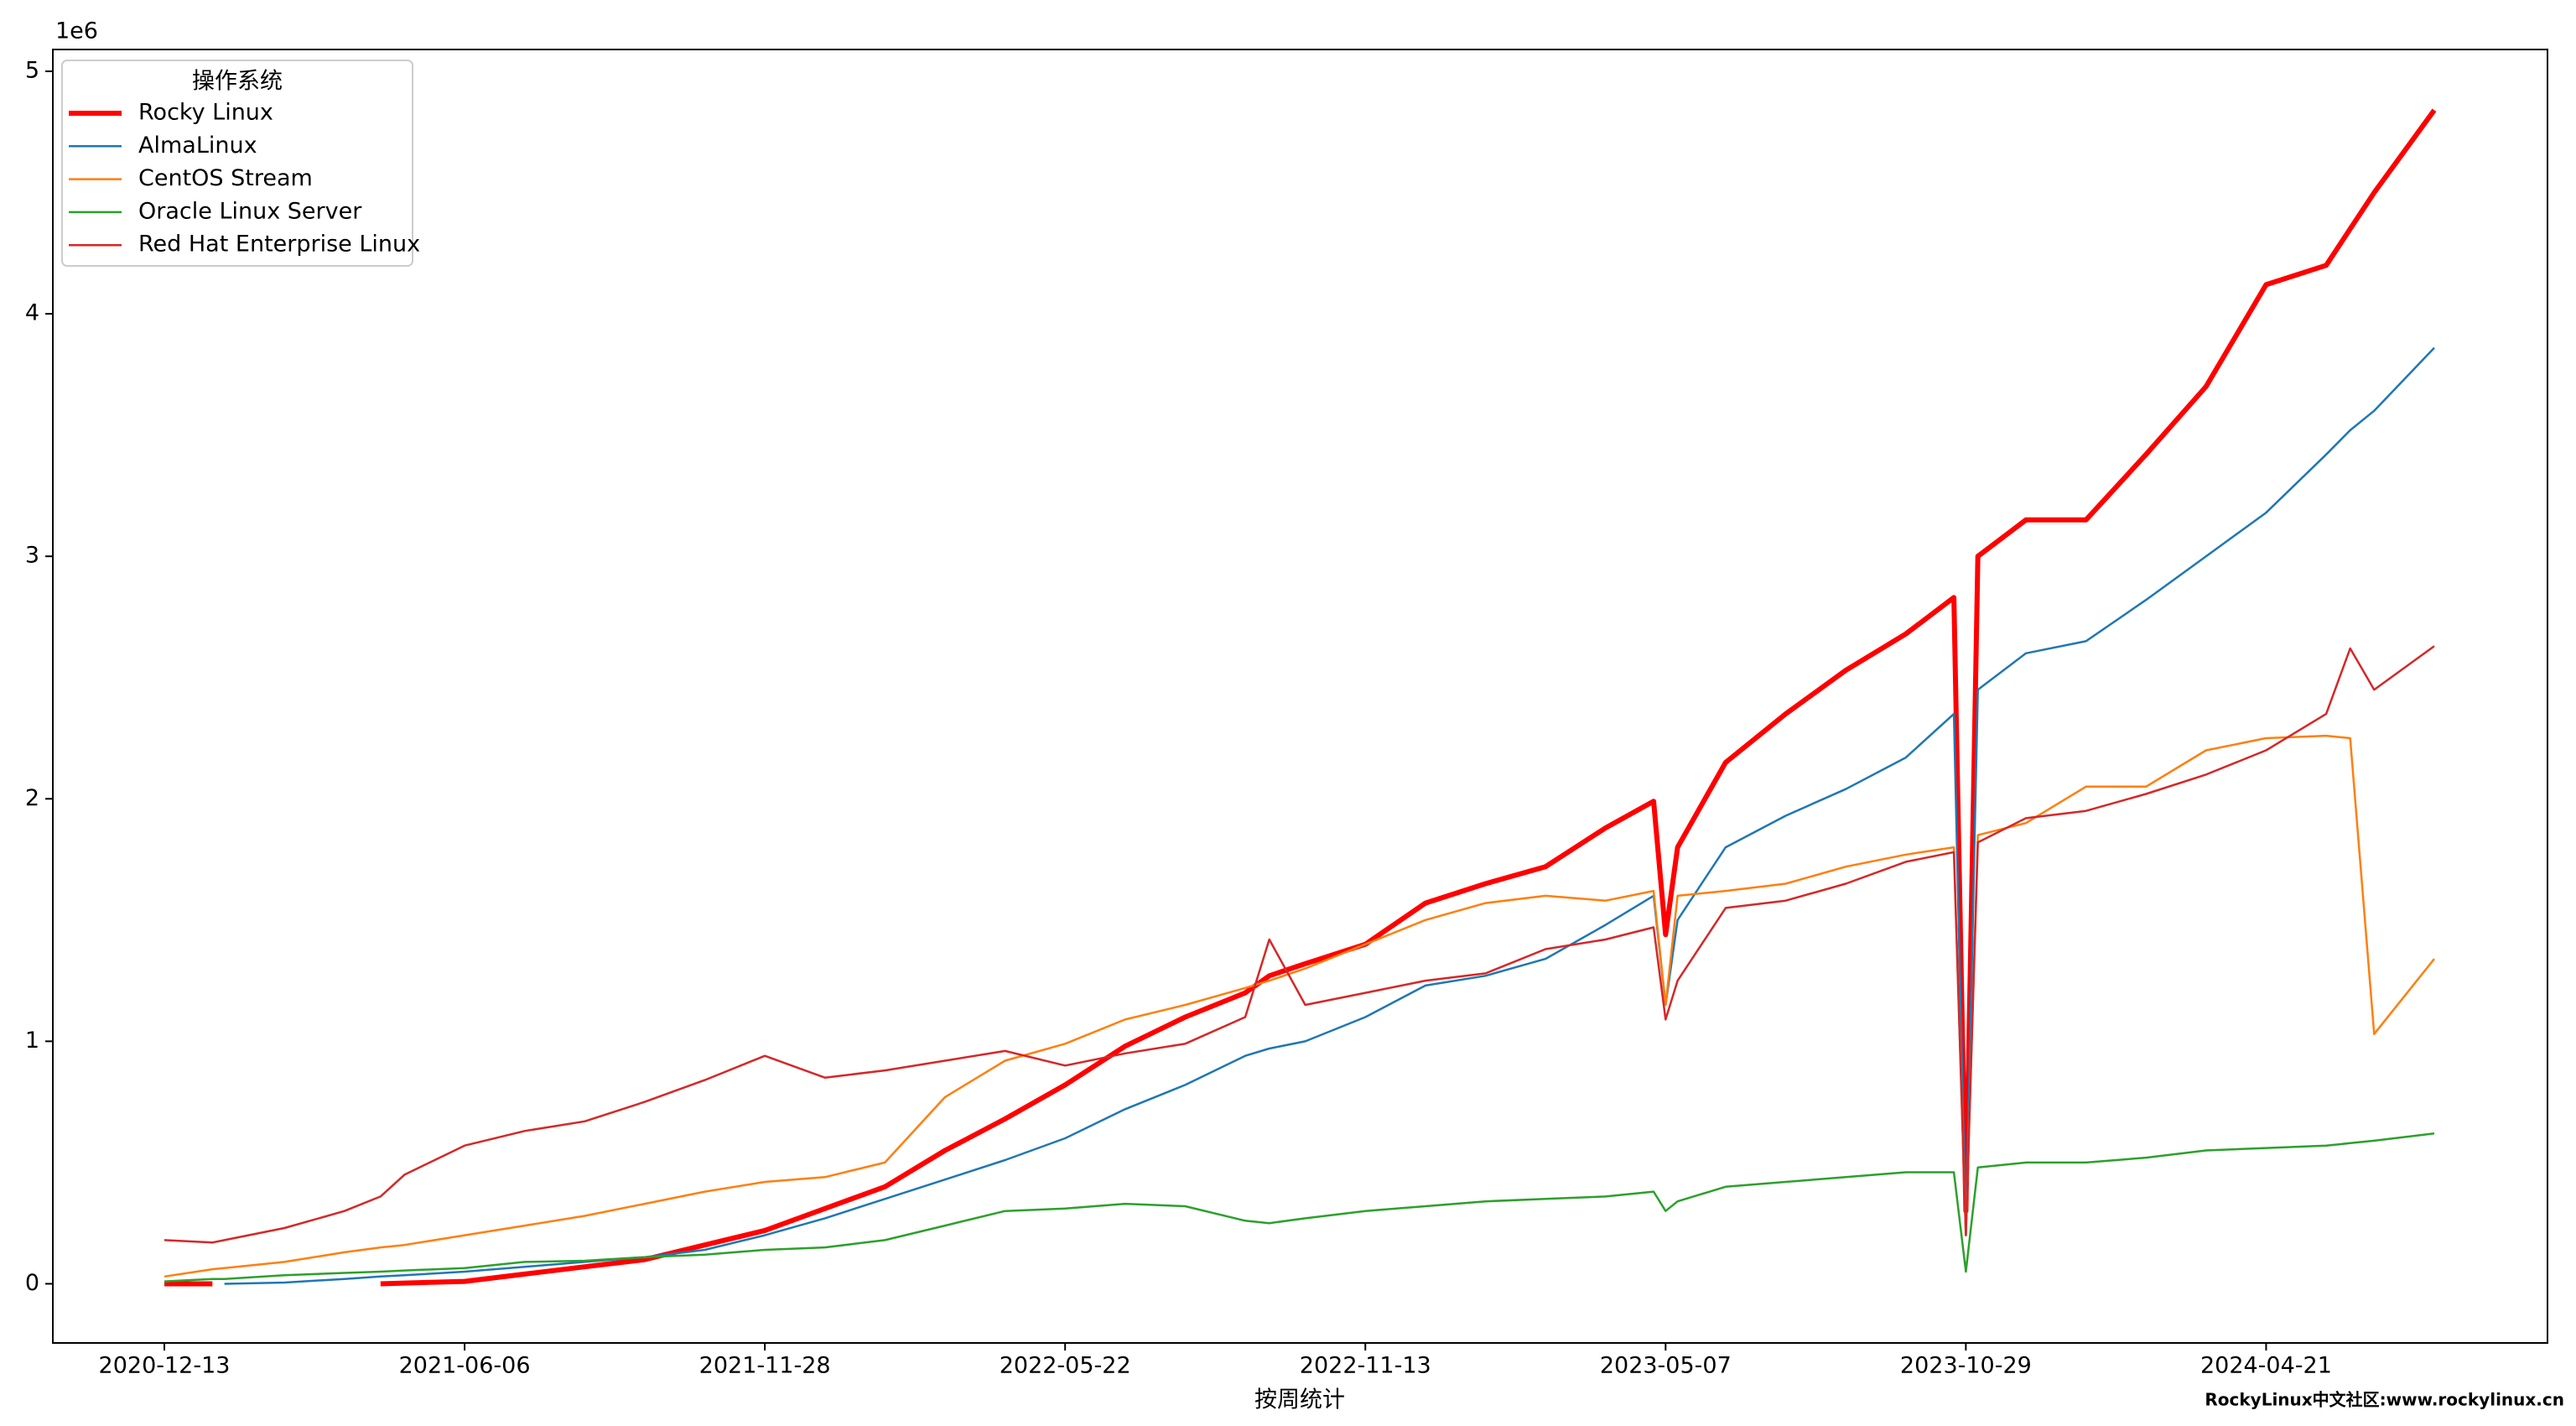  I want to click on x-tick-label: 2022-05-22, so click(1065, 1366).